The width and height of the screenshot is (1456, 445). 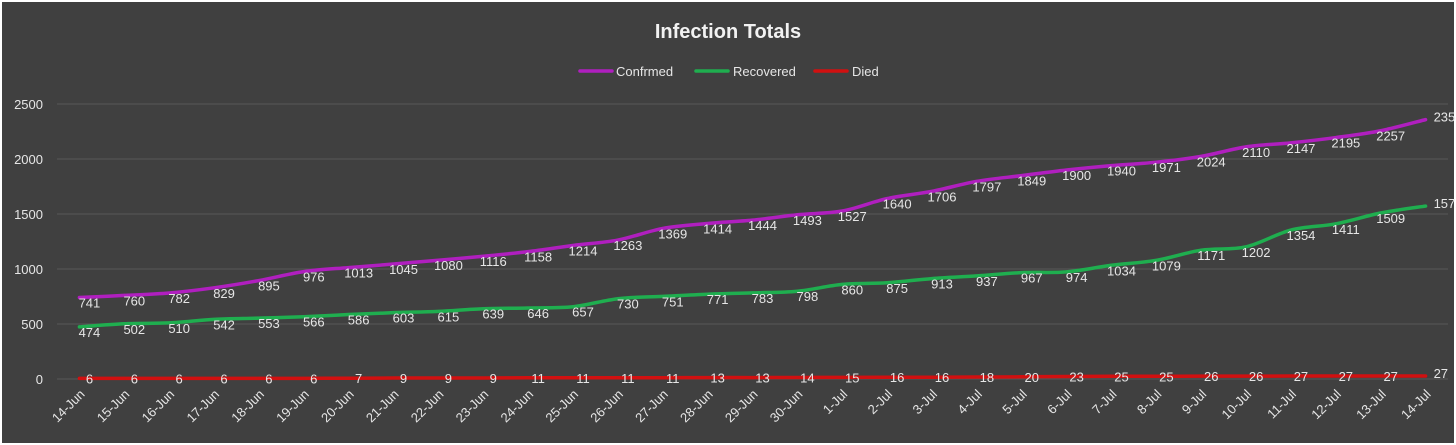 I want to click on data-label-confrmed: 1414, so click(x=717, y=228).